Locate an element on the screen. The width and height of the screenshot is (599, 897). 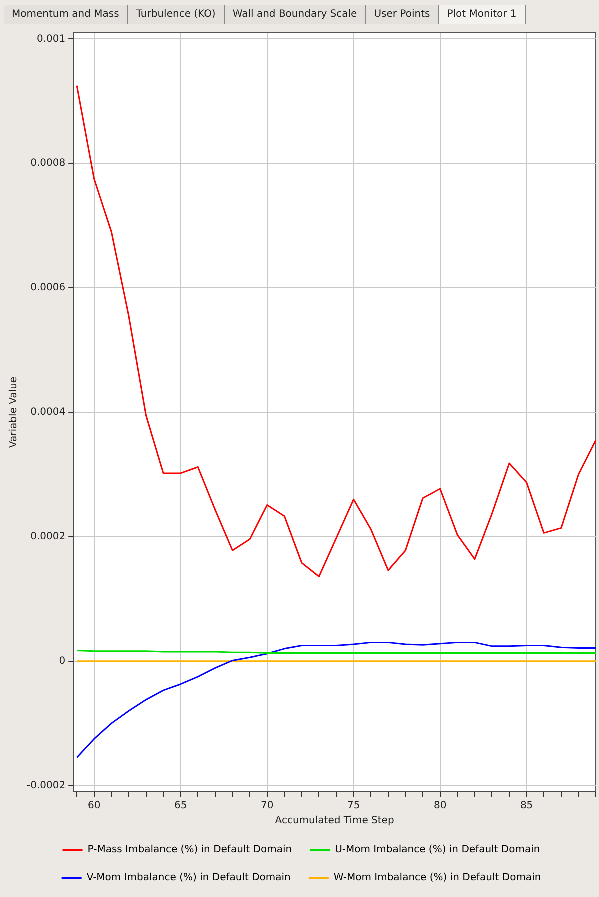
x-tick-label: 80 is located at coordinates (440, 806).